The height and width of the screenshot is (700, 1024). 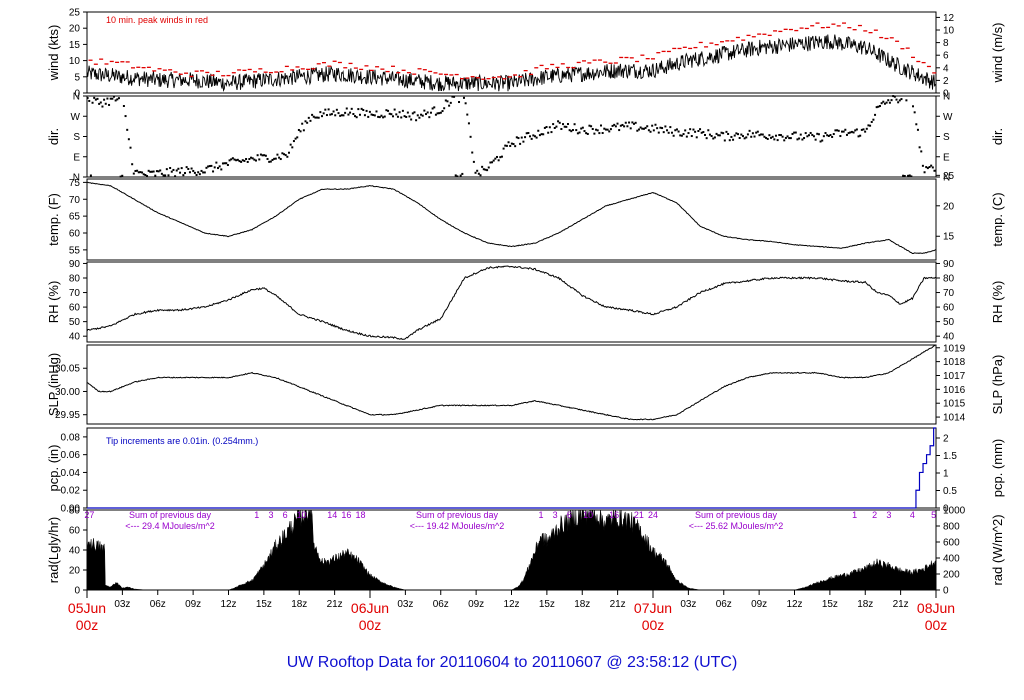 I want to click on y-right-tick-label: 50, so click(x=949, y=322).